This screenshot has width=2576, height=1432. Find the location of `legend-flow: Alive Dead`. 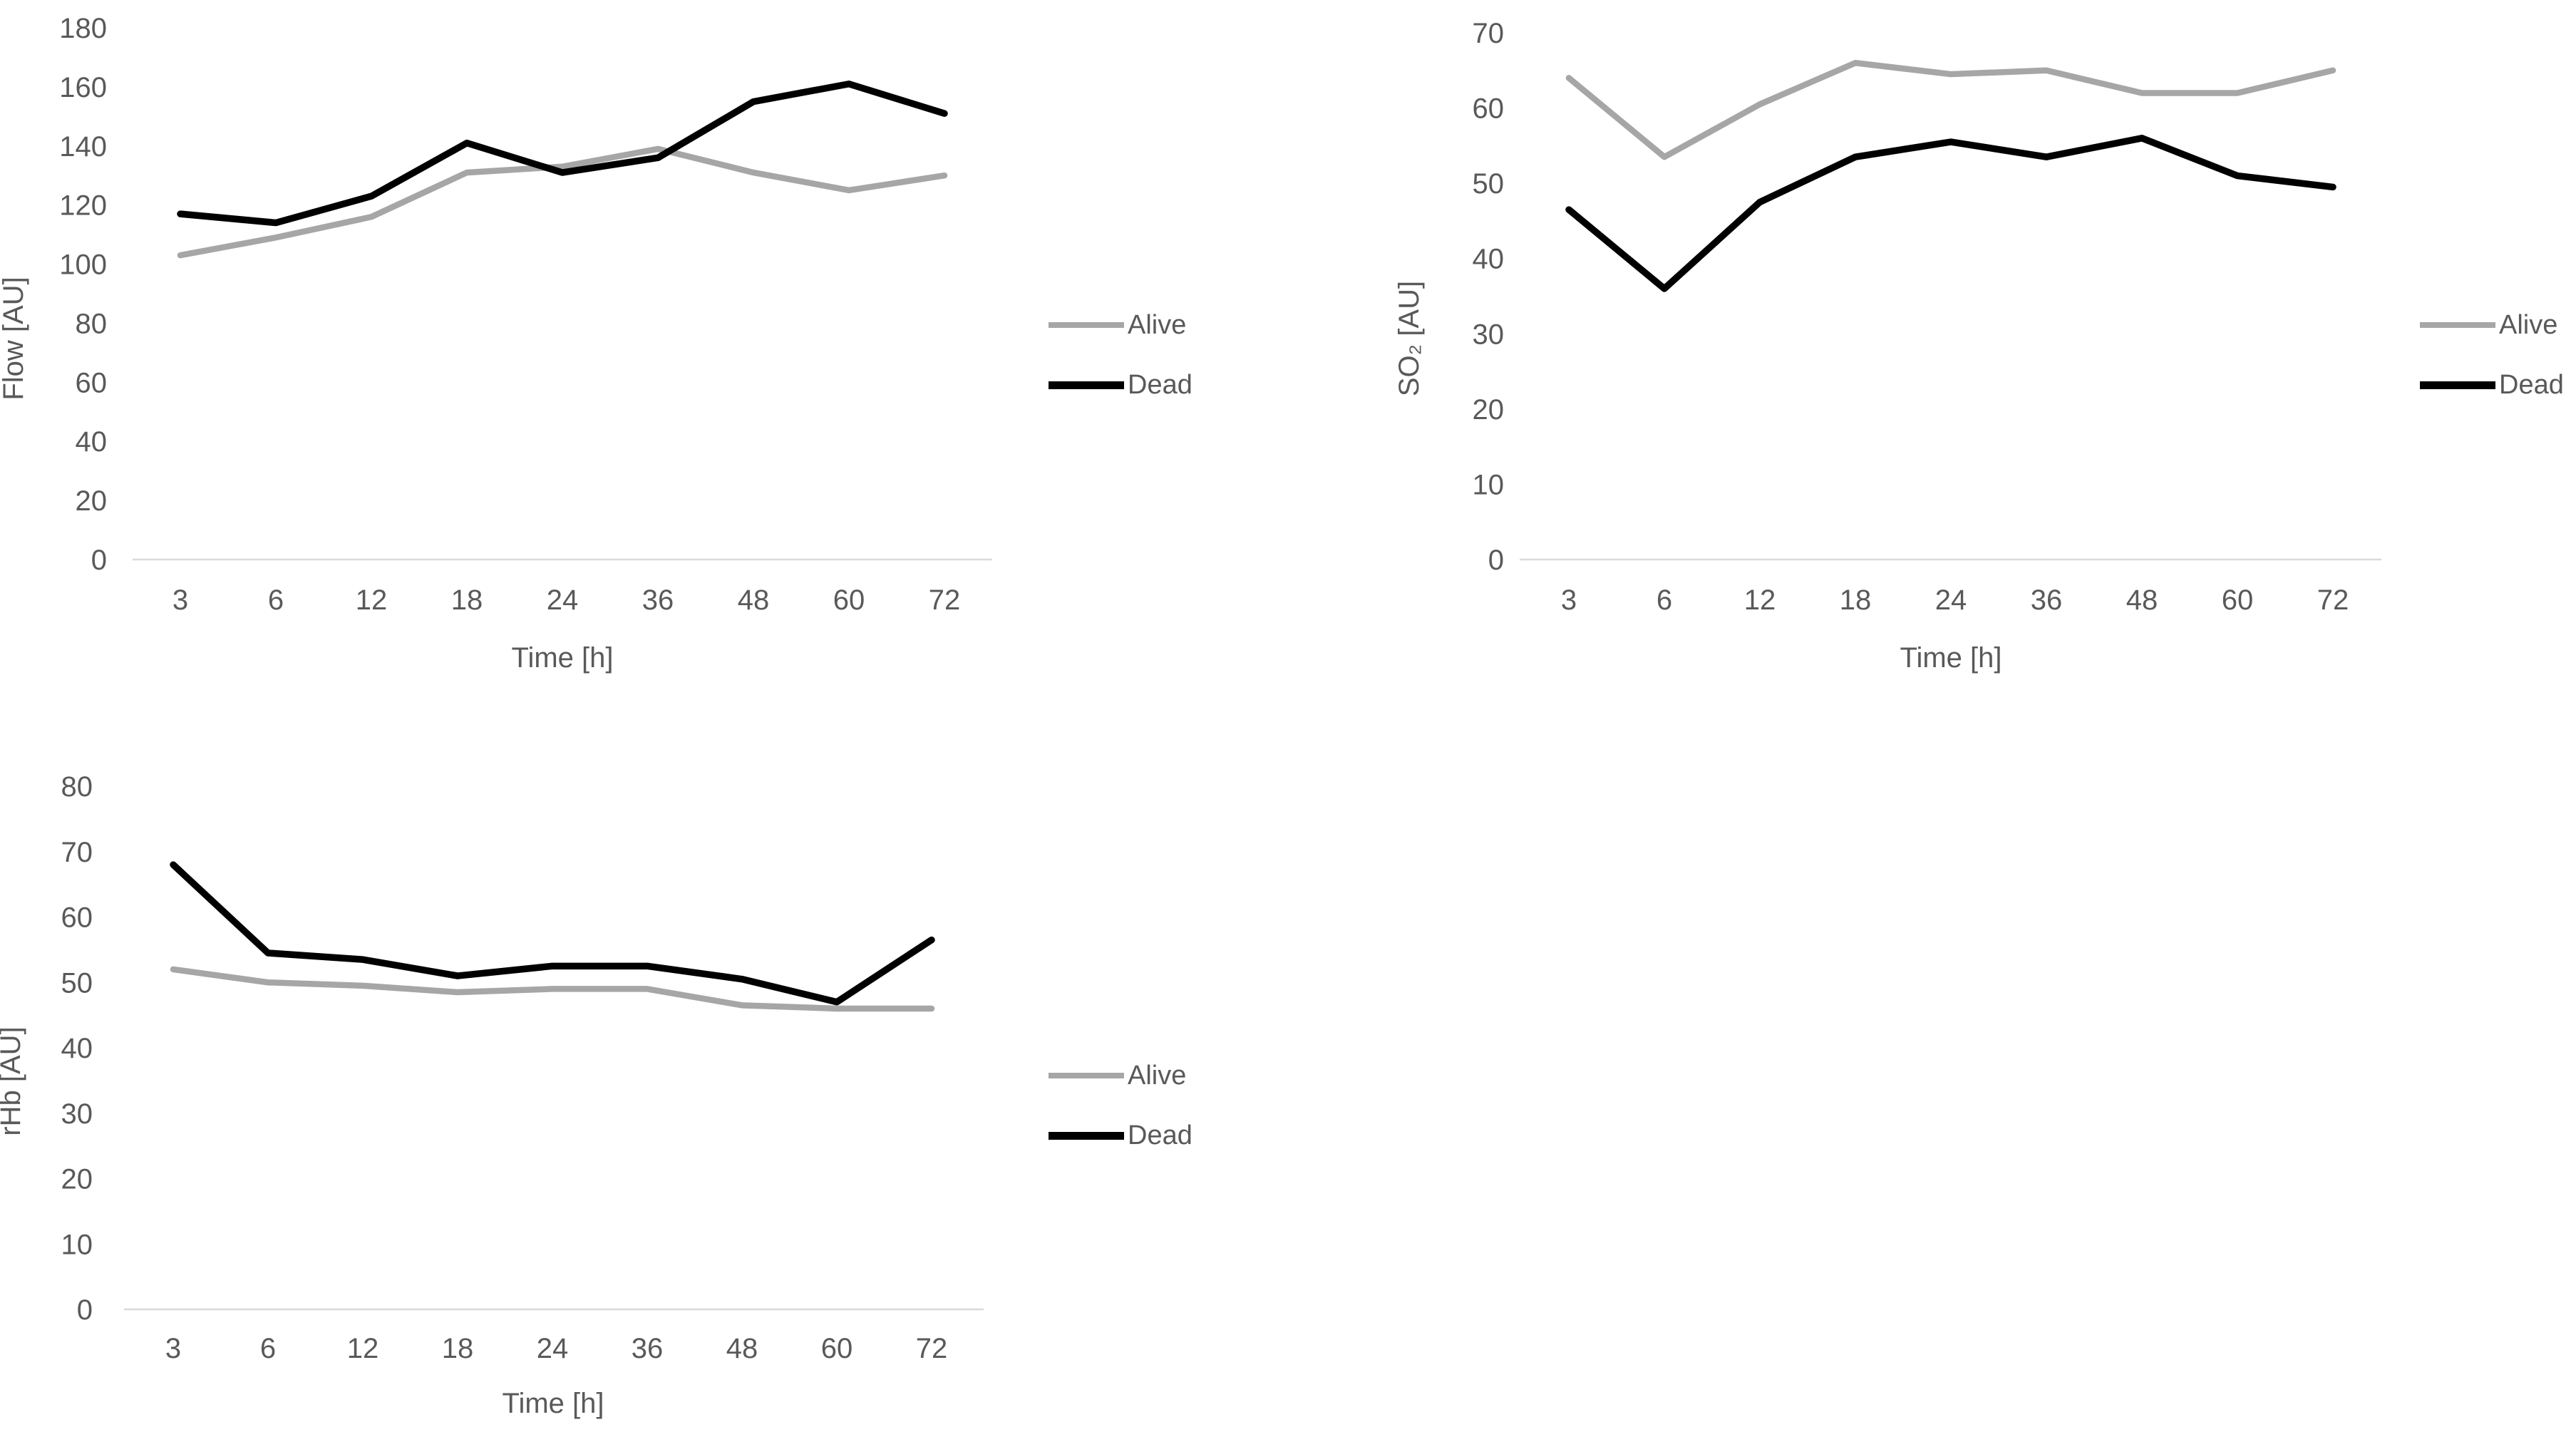

legend-flow: Alive Dead is located at coordinates (1120, 355).